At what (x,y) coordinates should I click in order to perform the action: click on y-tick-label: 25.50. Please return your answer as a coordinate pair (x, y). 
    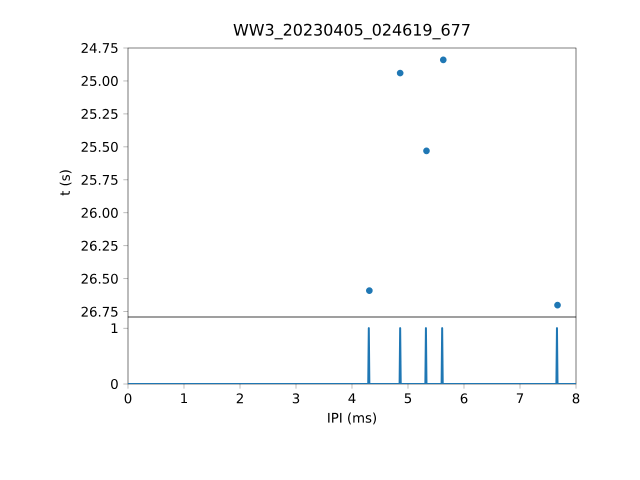
    Looking at the image, I should click on (100, 147).